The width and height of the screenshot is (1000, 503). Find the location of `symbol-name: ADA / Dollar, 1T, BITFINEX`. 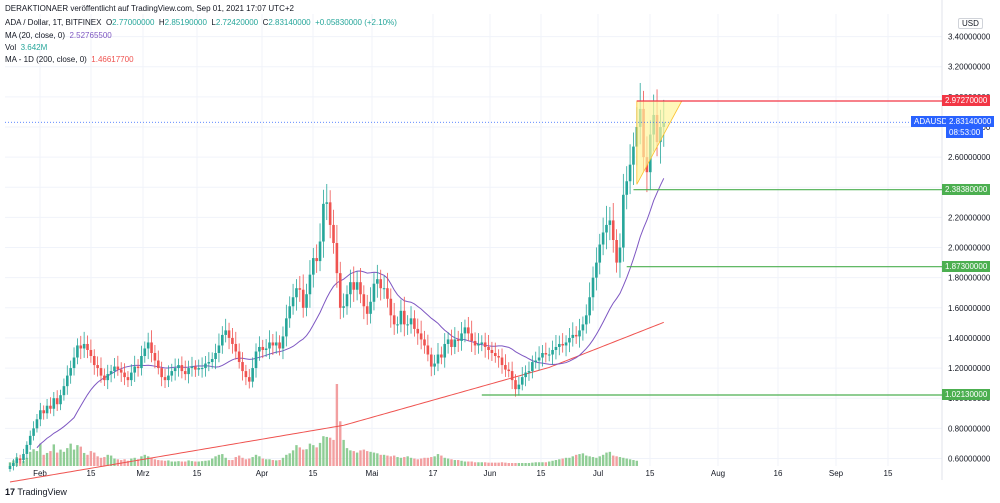

symbol-name: ADA / Dollar, 1T, BITFINEX is located at coordinates (53, 22).